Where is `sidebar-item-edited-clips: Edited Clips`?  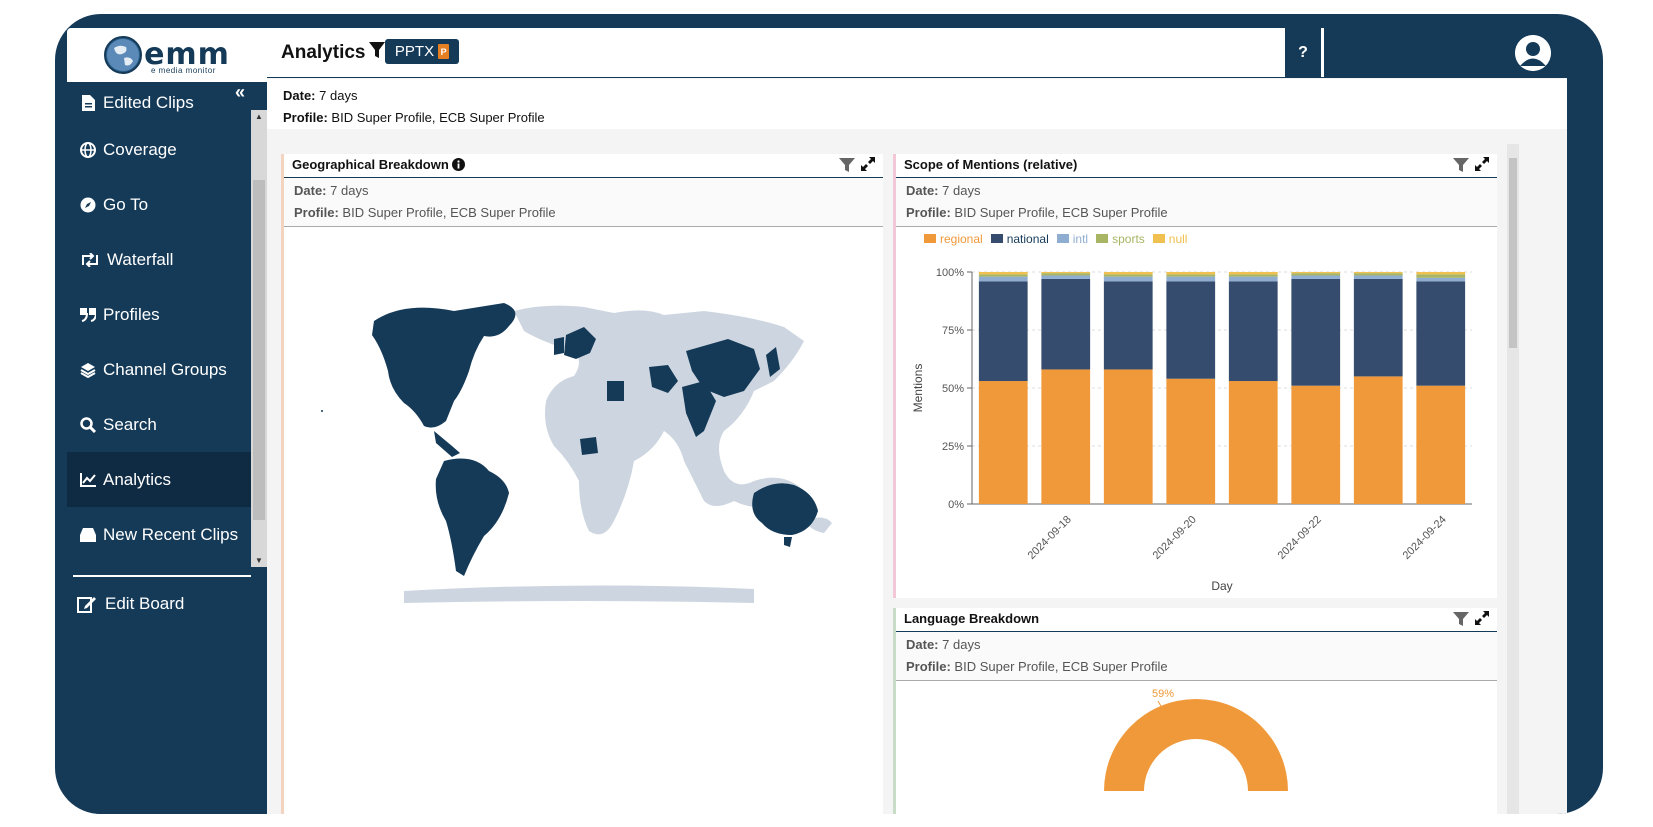
sidebar-item-edited-clips: Edited Clips is located at coordinates (159, 102).